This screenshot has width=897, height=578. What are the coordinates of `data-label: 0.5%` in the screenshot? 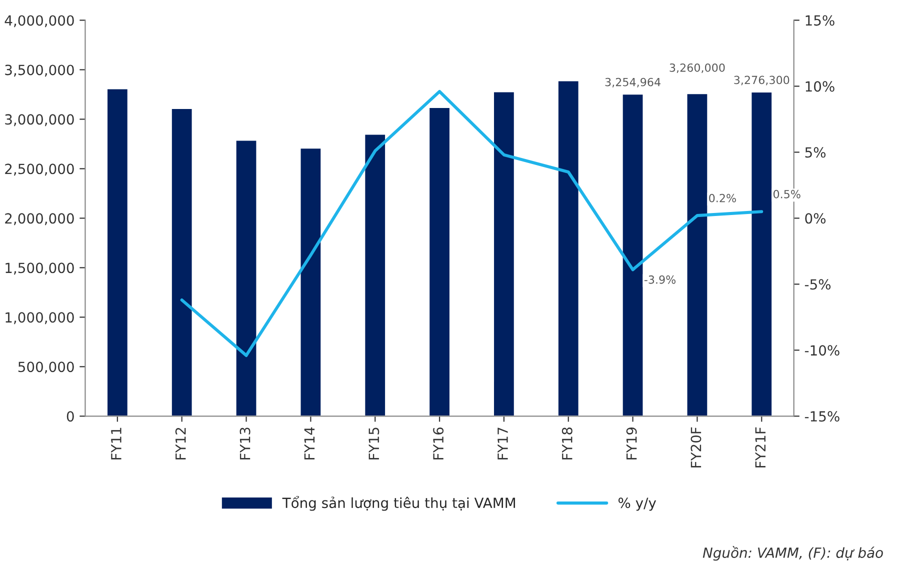 It's located at (786, 194).